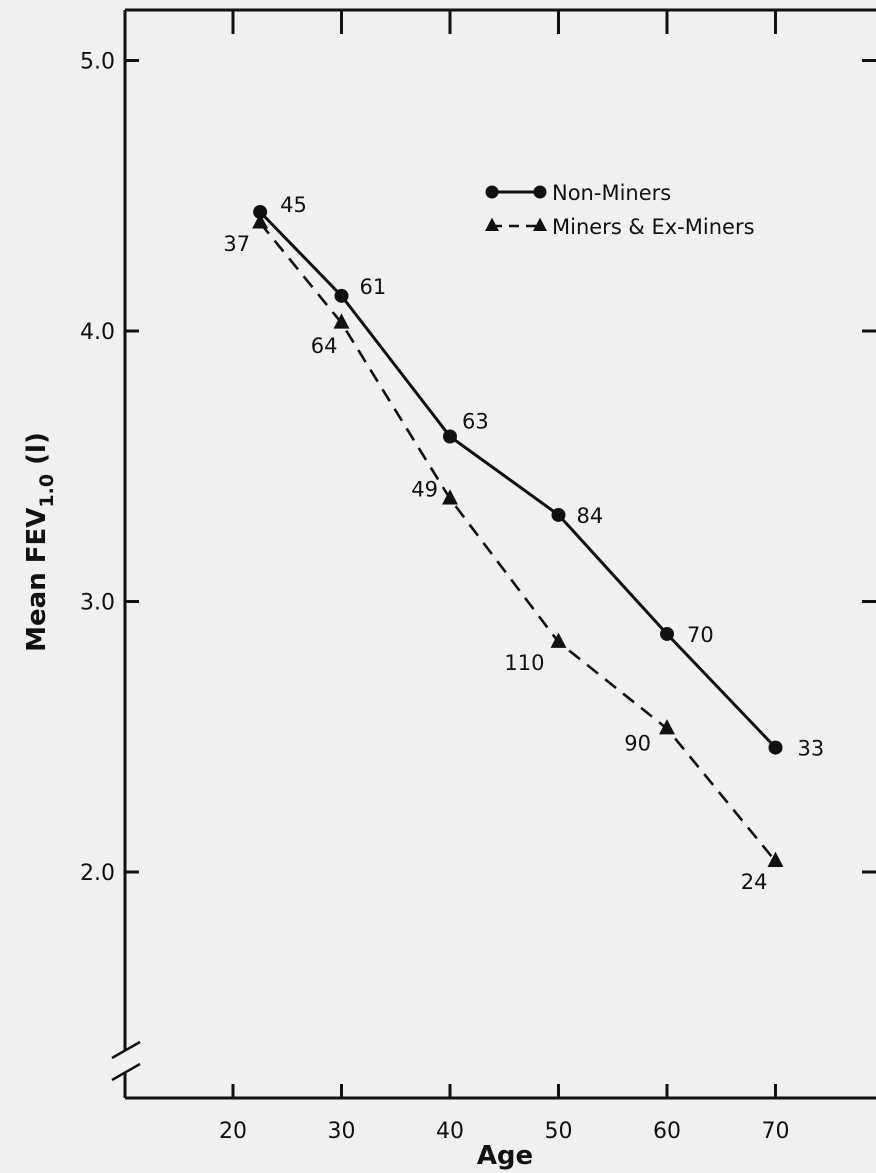 This screenshot has width=876, height=1173. What do you see at coordinates (667, 1131) in the screenshot?
I see `x-tick-label: 60` at bounding box center [667, 1131].